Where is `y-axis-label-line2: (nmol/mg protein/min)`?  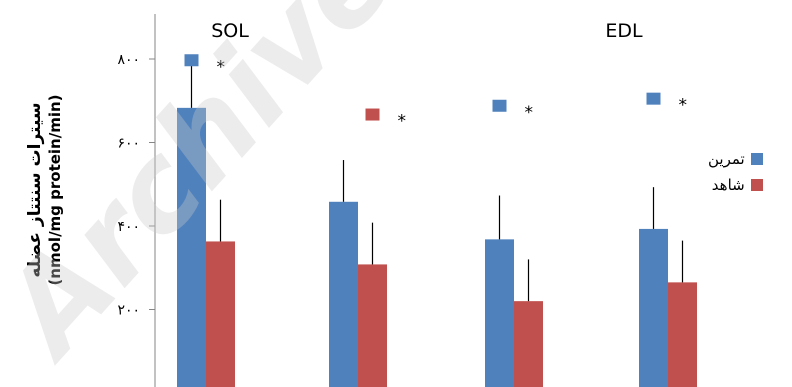 y-axis-label-line2: (nmol/mg protein/min) is located at coordinates (55, 190).